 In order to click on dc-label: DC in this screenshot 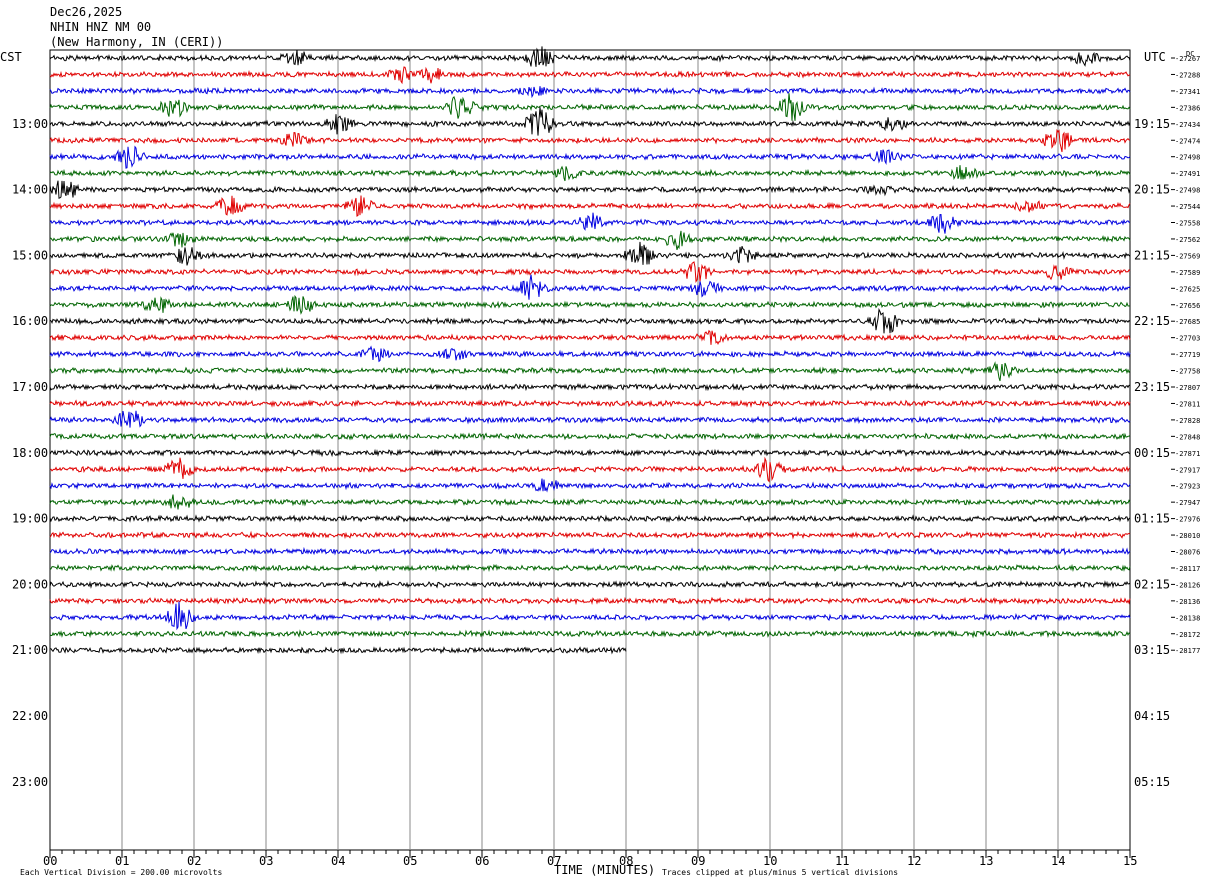, I will do `click(1190, 54)`.